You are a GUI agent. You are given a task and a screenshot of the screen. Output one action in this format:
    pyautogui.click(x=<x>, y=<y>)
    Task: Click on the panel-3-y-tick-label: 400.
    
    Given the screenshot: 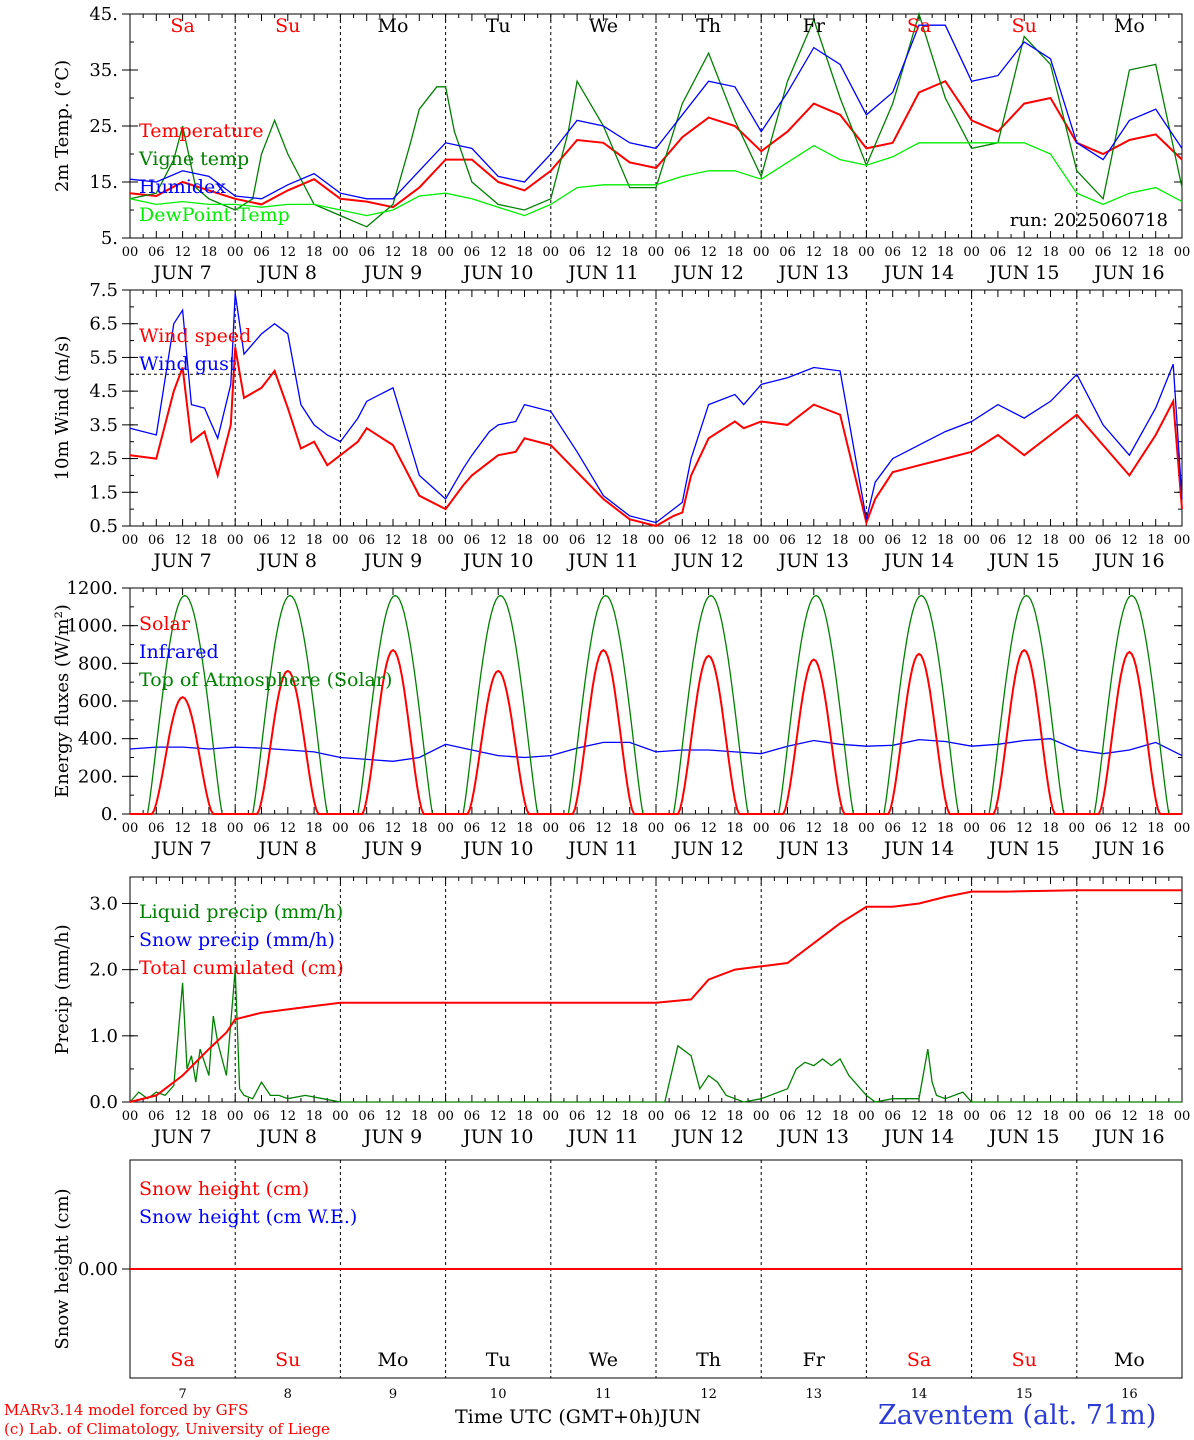 What is the action you would take?
    pyautogui.click(x=98, y=739)
    